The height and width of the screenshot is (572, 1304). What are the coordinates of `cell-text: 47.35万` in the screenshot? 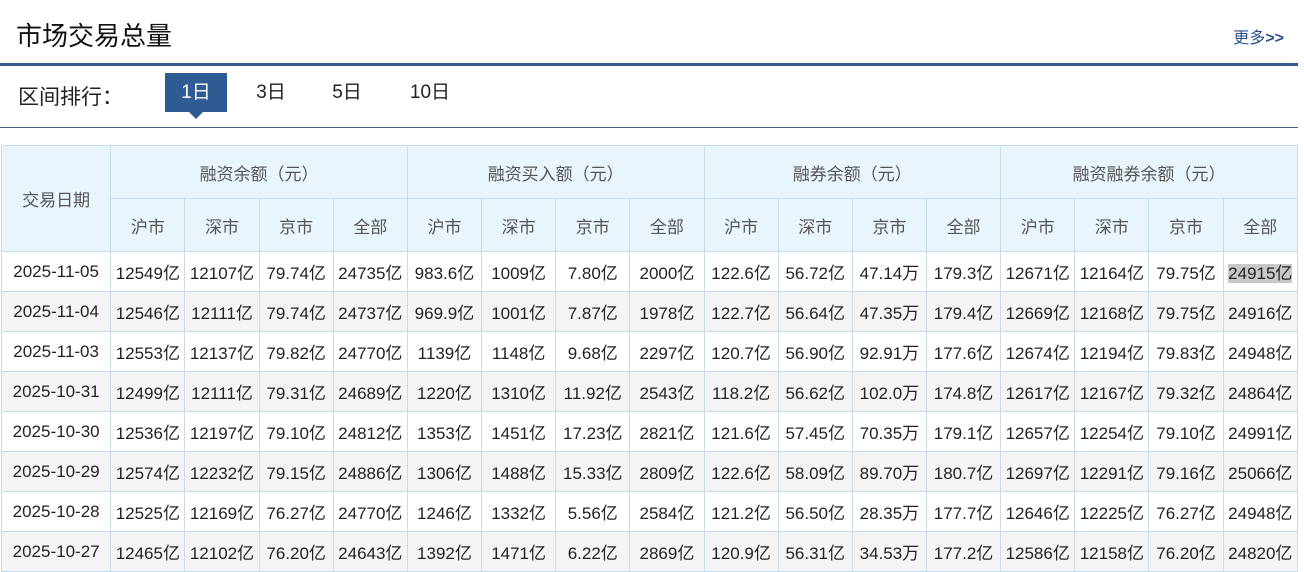 It's located at (889, 313).